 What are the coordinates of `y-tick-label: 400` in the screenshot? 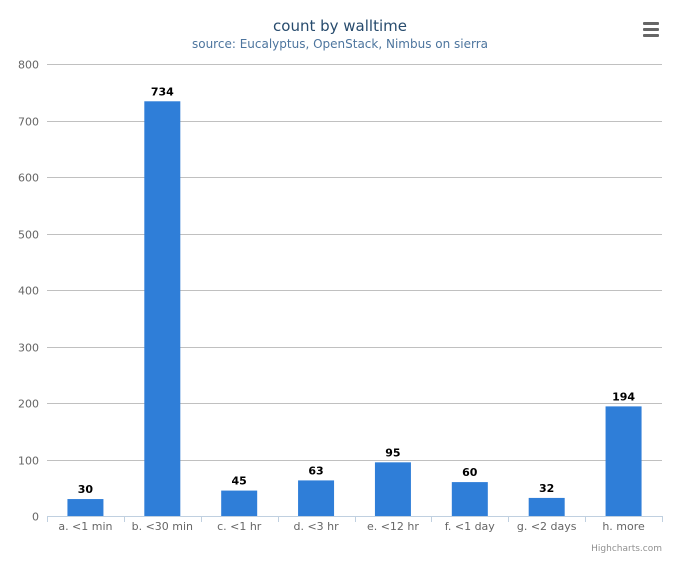 It's located at (28, 291).